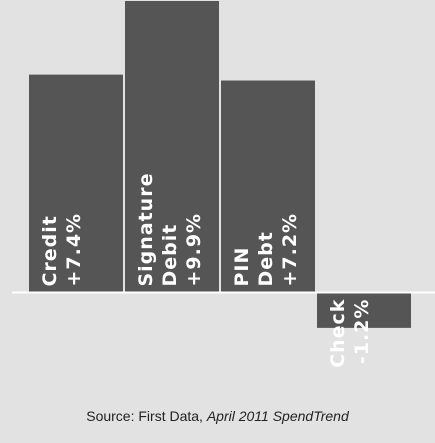 The image size is (435, 443). What do you see at coordinates (266, 258) in the screenshot?
I see `bar-label-line: Debt` at bounding box center [266, 258].